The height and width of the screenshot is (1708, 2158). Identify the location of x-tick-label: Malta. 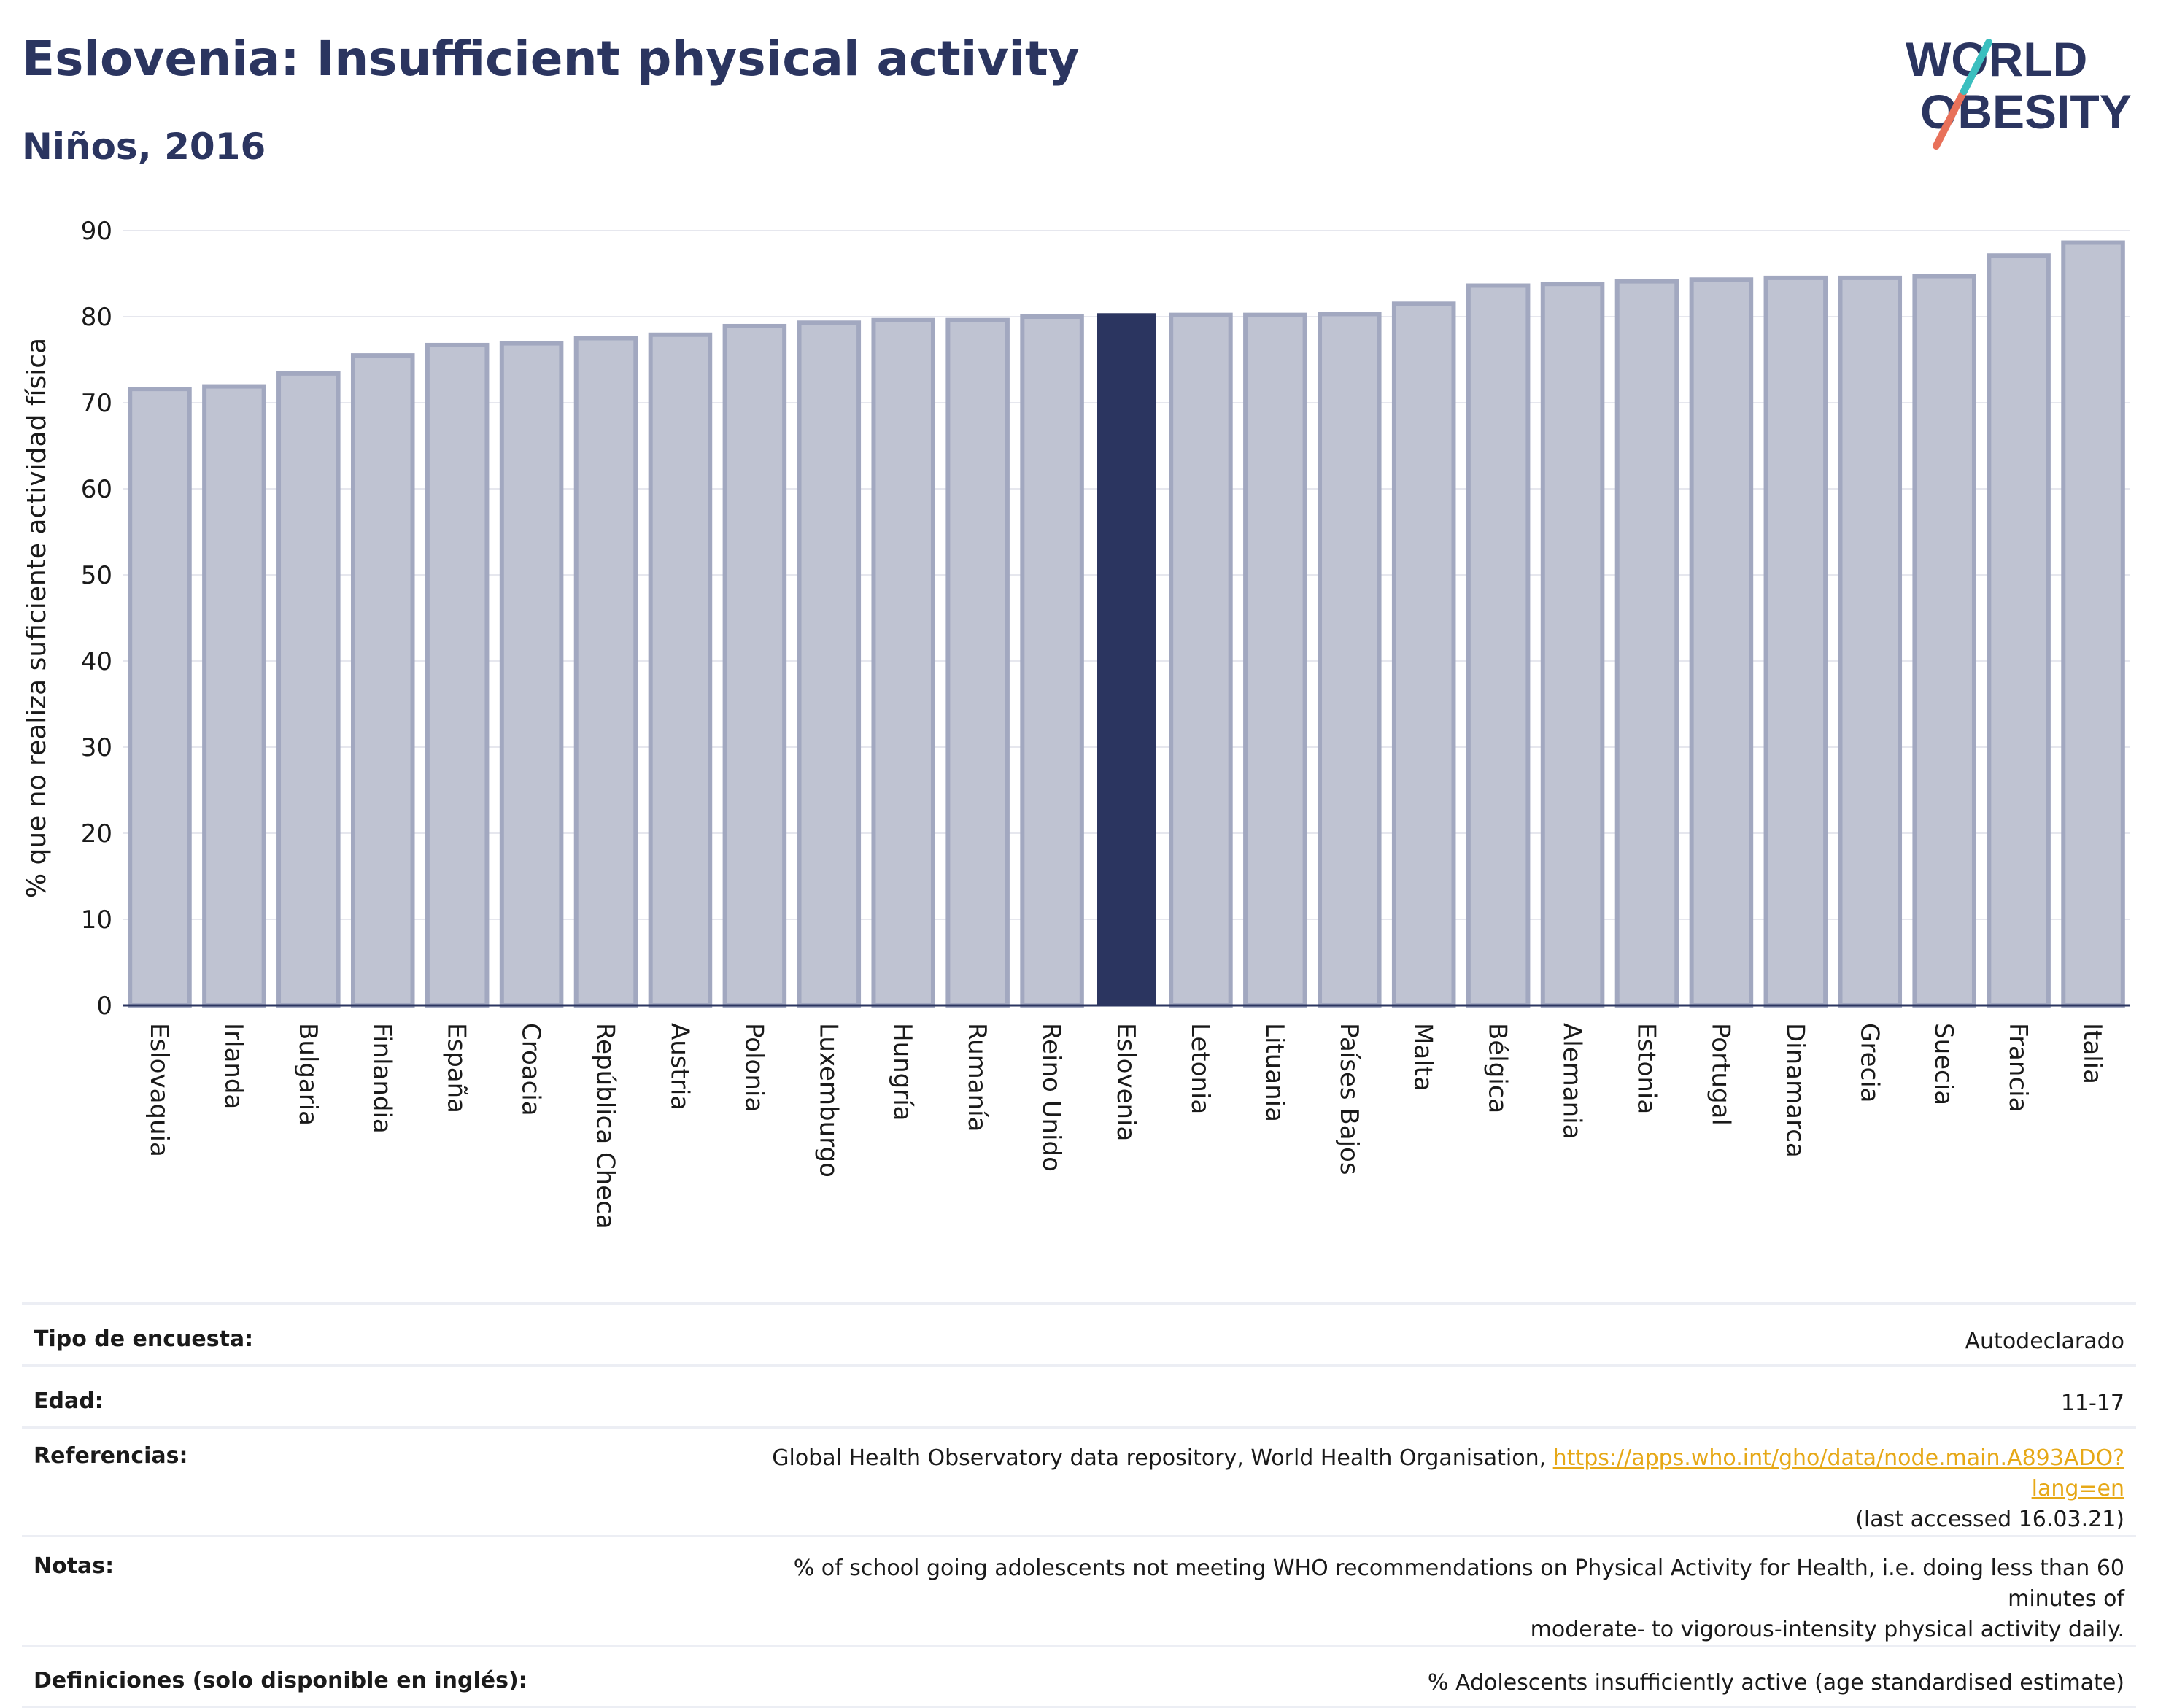
(1423, 1057).